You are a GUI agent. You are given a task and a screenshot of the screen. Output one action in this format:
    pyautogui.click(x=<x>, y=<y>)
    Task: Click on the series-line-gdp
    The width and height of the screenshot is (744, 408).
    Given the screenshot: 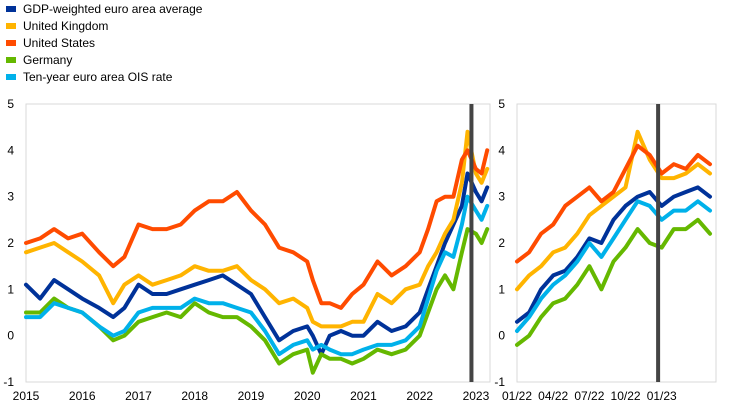 What is the action you would take?
    pyautogui.click(x=613, y=254)
    